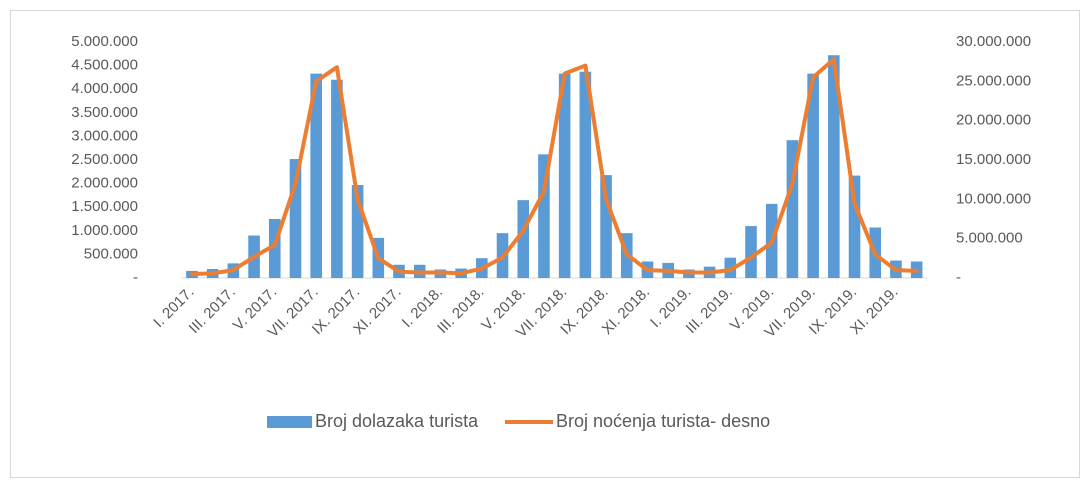 The width and height of the screenshot is (1090, 488). I want to click on y-tick-label: 2.500.000, so click(104, 159).